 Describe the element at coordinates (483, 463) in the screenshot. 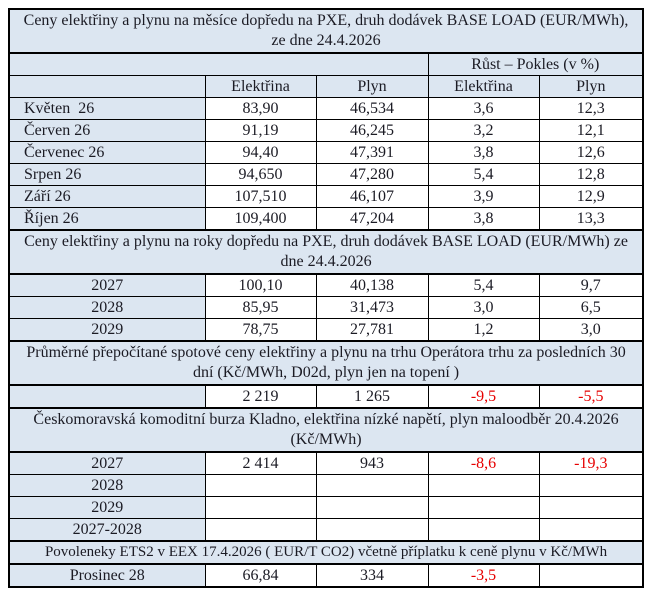

I see `electricity-change: -8,6` at that location.